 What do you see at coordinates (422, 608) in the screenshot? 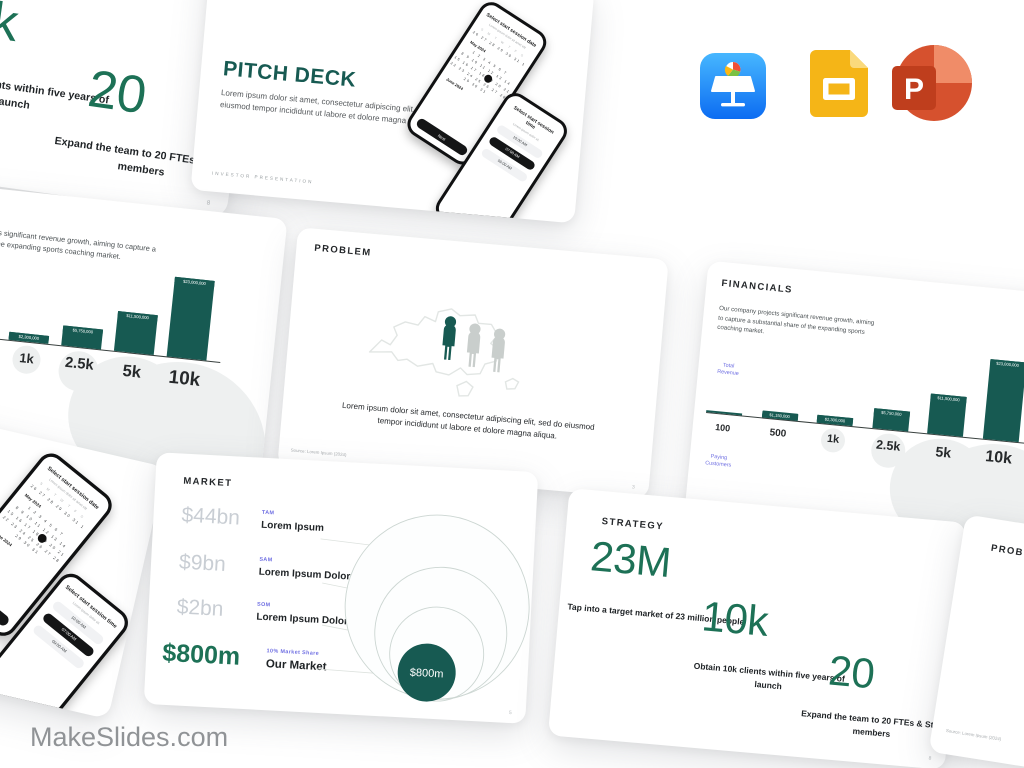
I see `market-circles-diagram: $800m` at bounding box center [422, 608].